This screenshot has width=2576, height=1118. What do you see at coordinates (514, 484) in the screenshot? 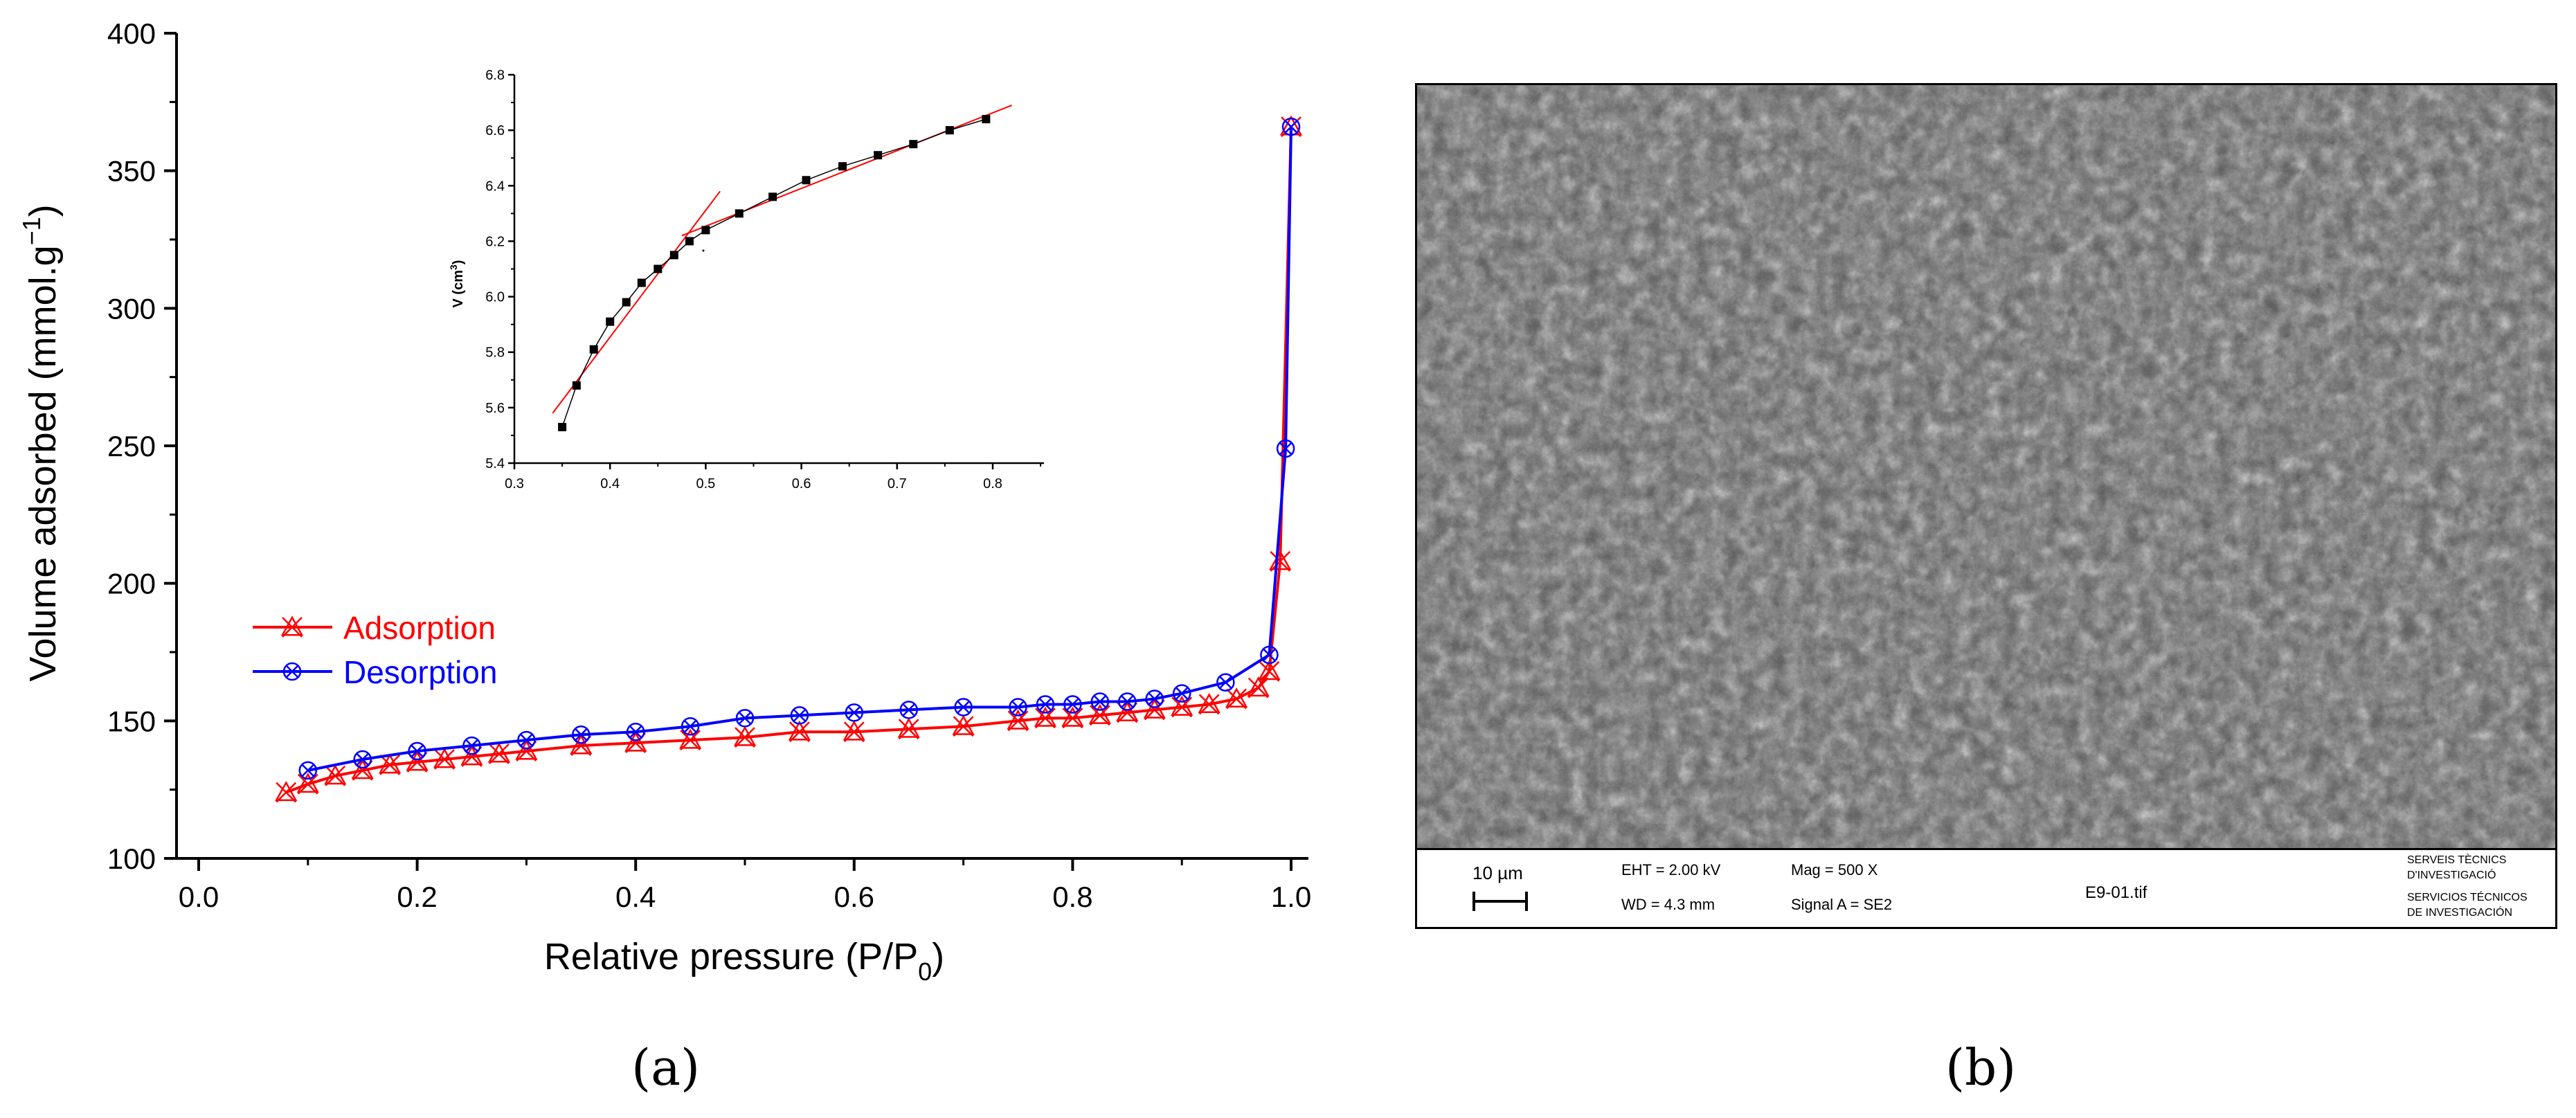
I see `inset-x-tick-label: 0.3` at bounding box center [514, 484].